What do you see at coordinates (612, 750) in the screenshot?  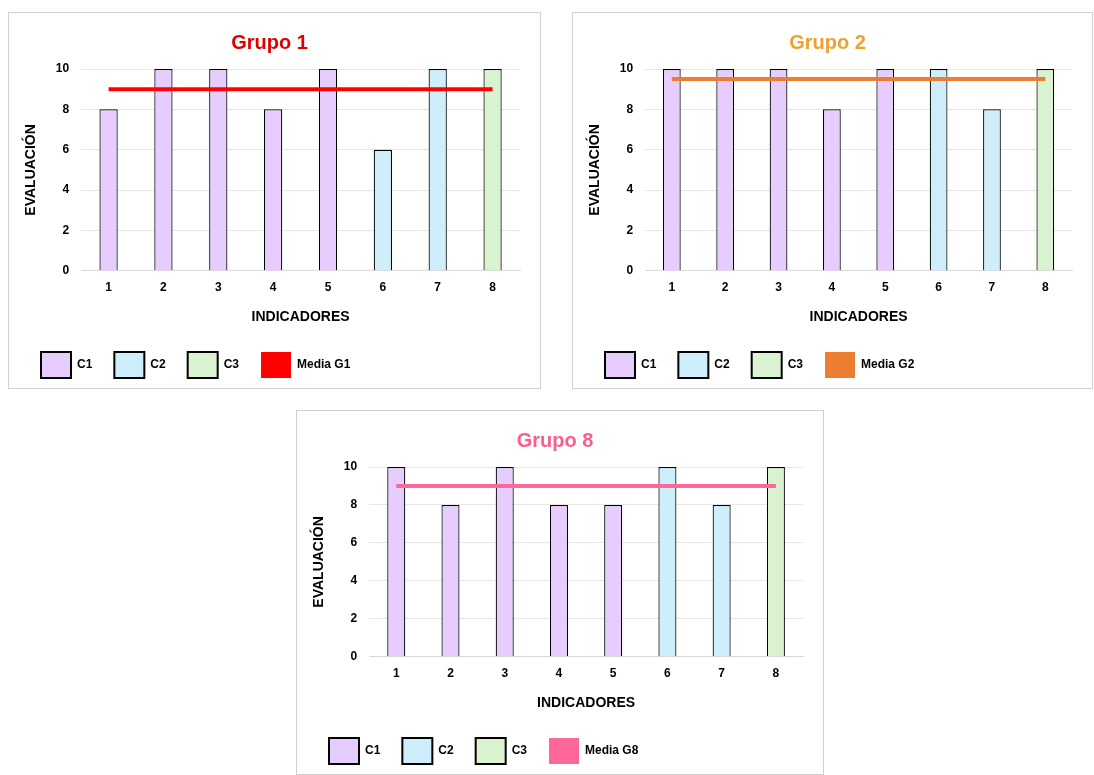 I see `legend-label: Media G8` at bounding box center [612, 750].